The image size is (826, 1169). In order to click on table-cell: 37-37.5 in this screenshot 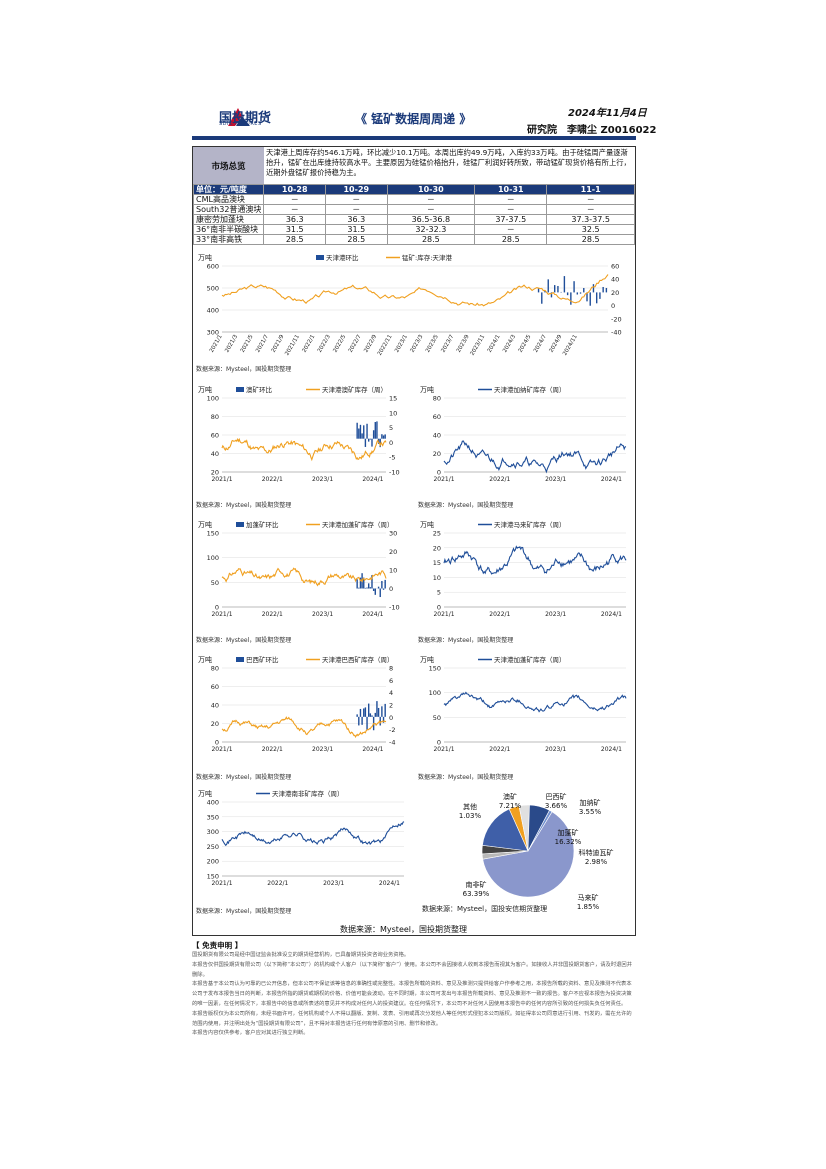, I will do `click(511, 219)`.